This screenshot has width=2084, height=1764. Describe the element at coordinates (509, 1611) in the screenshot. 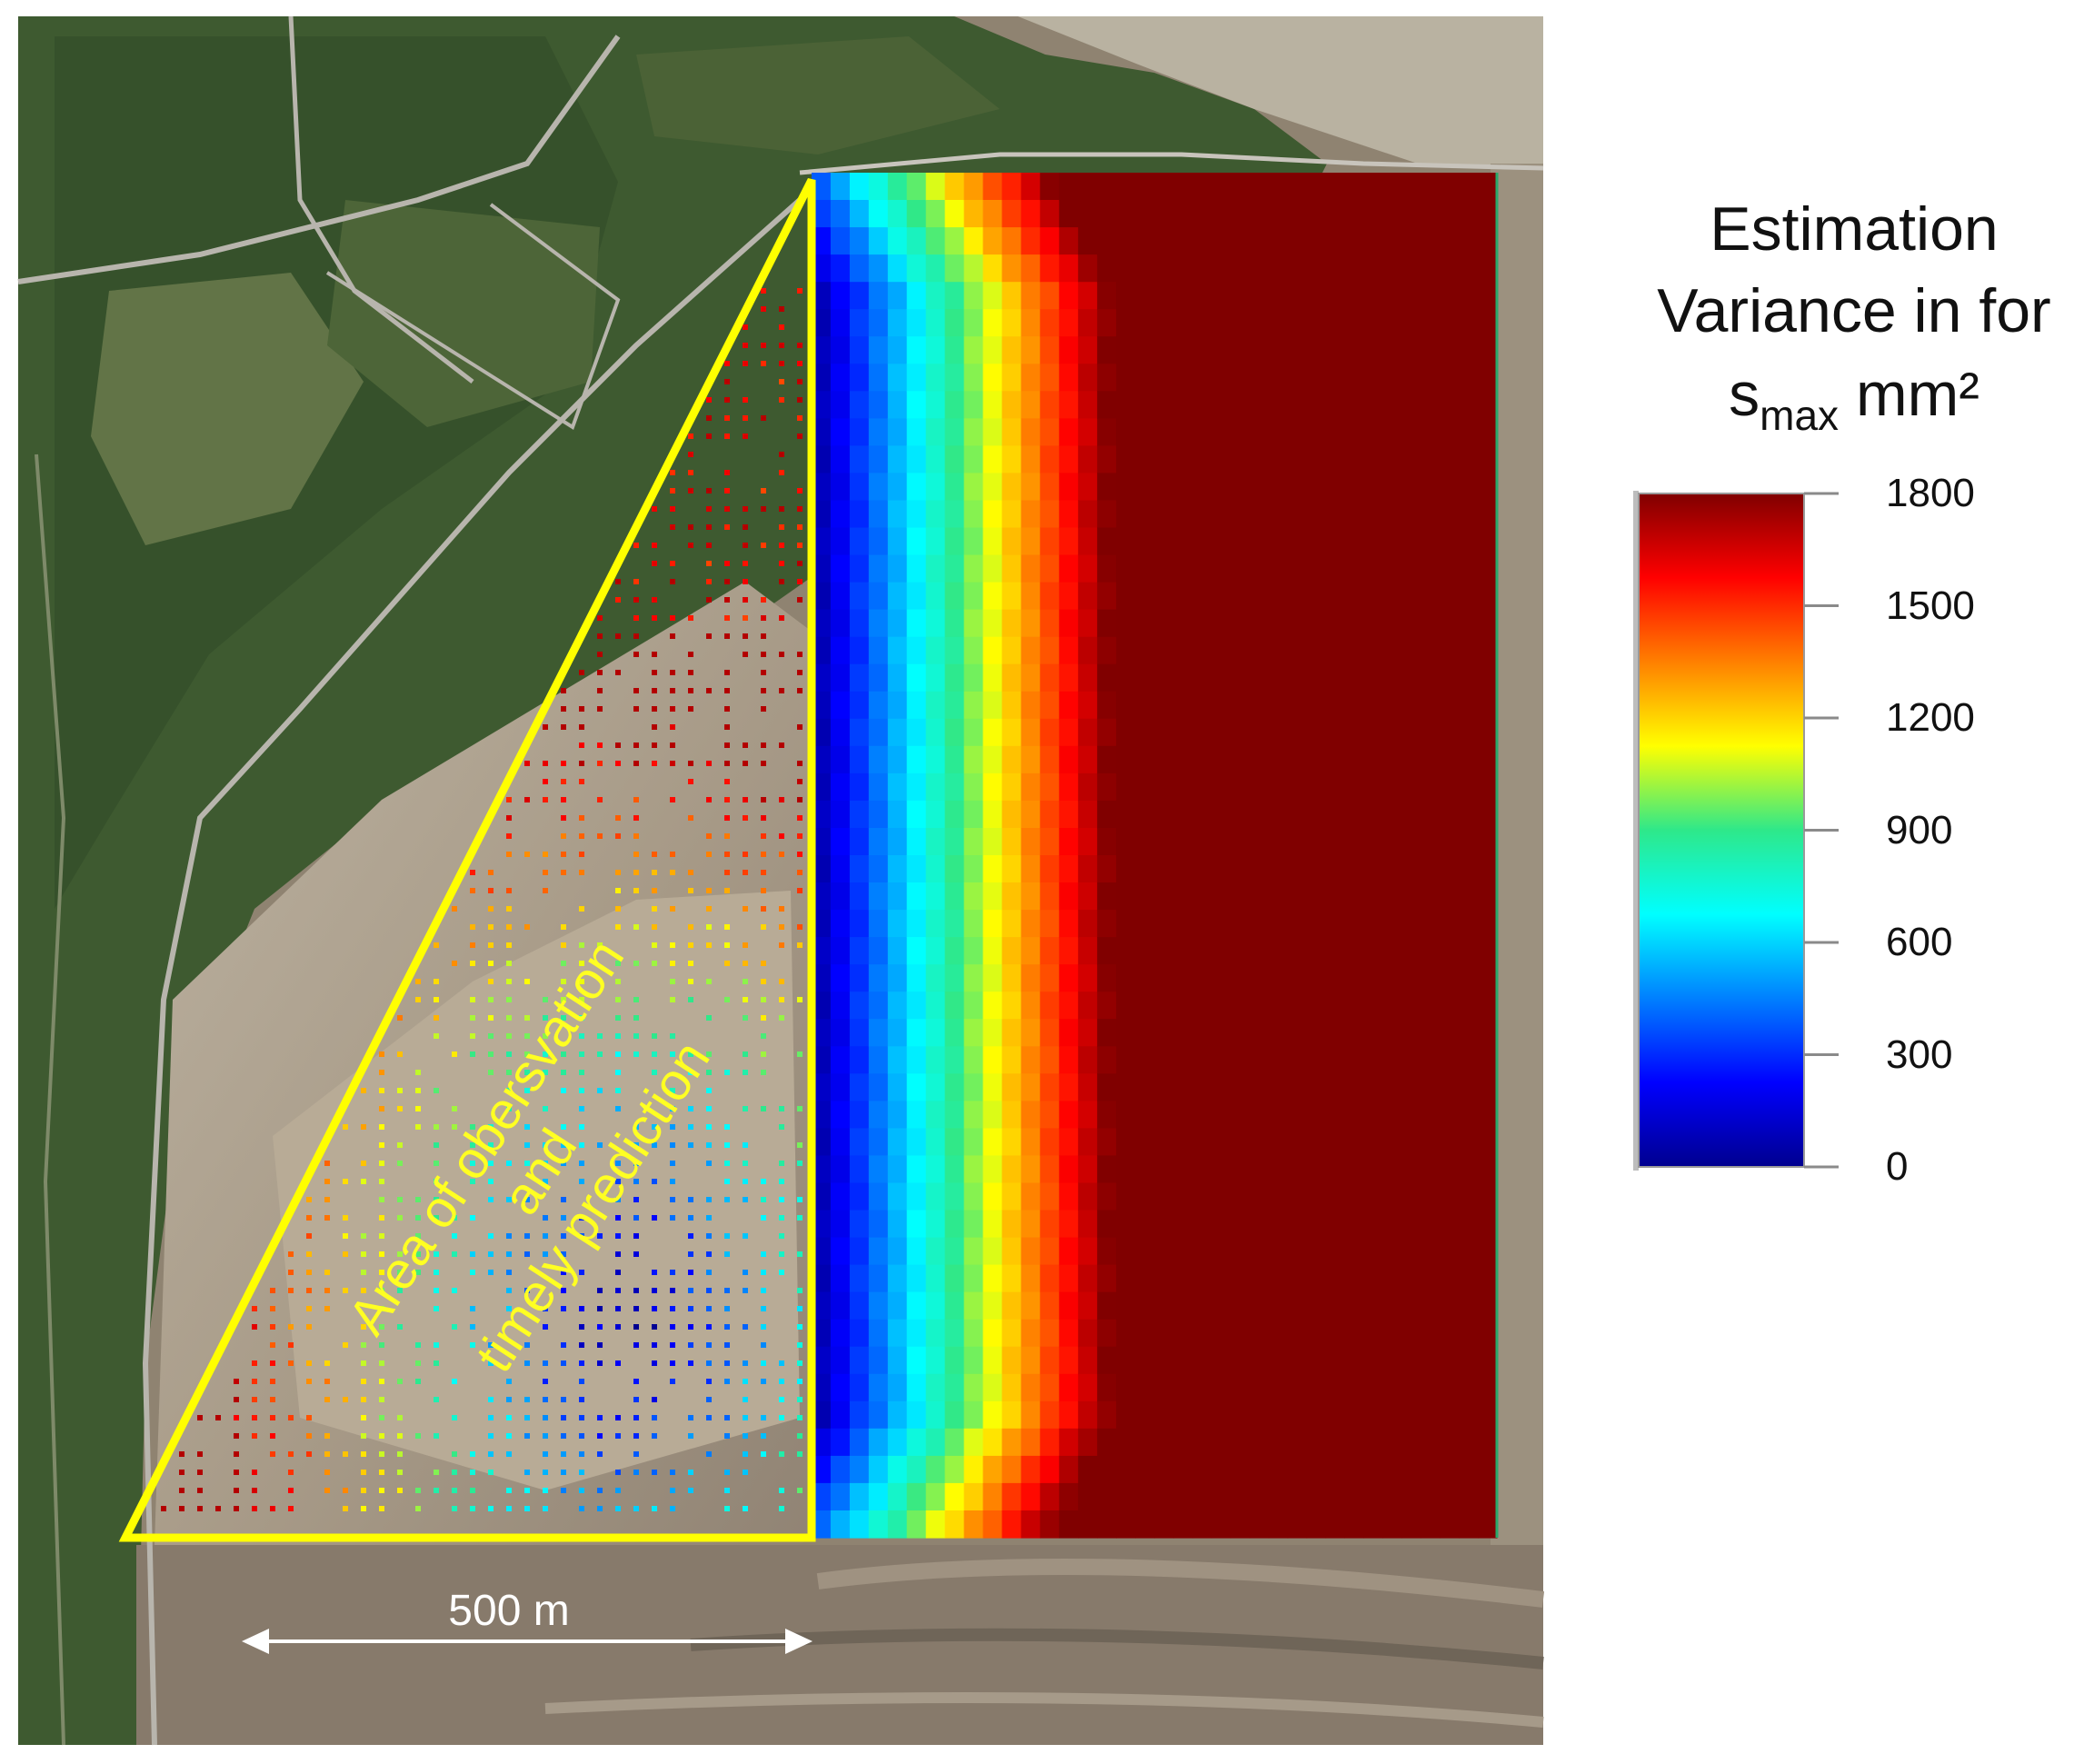

I see `scale-bar-label: 500 m` at that location.